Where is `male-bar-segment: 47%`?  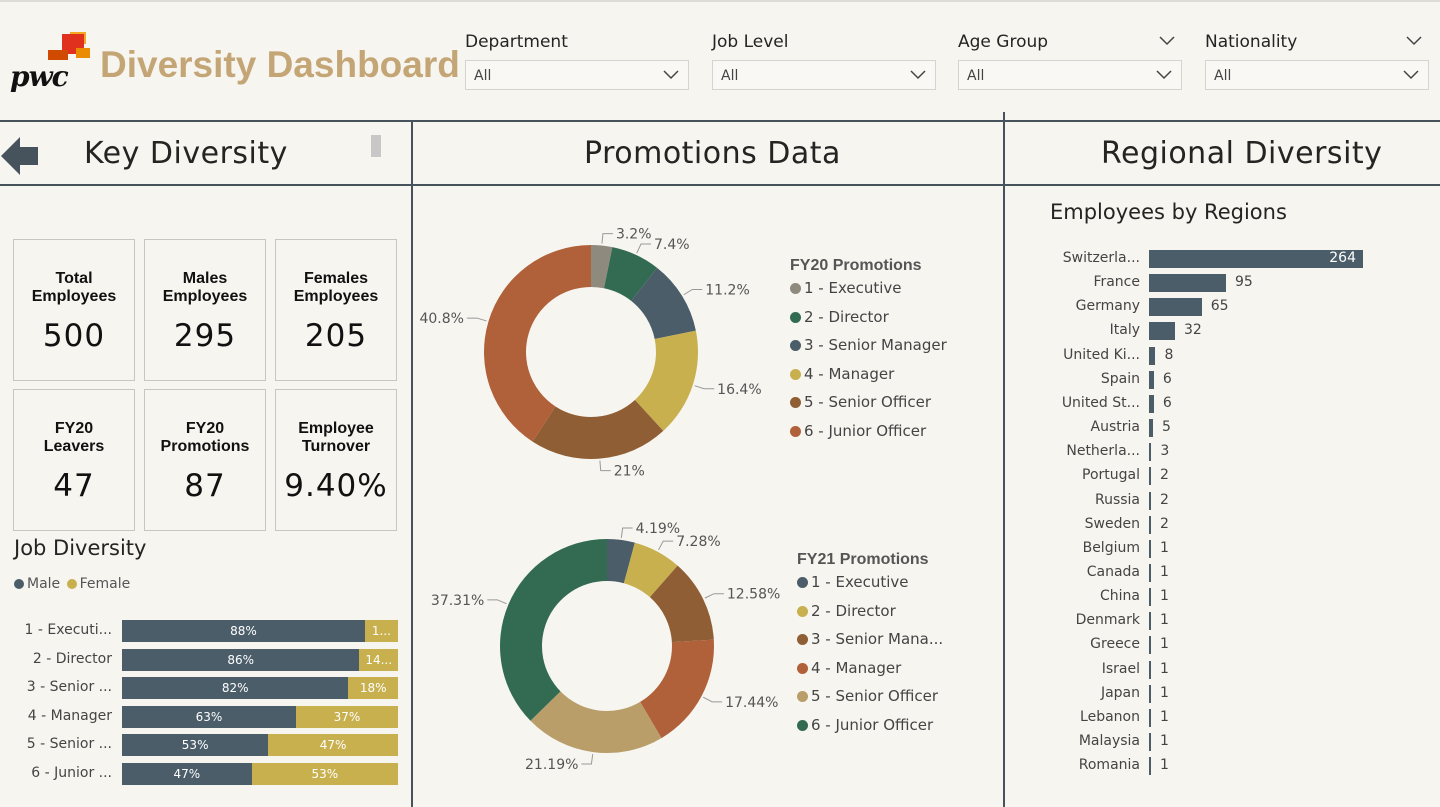
male-bar-segment: 47% is located at coordinates (187, 774).